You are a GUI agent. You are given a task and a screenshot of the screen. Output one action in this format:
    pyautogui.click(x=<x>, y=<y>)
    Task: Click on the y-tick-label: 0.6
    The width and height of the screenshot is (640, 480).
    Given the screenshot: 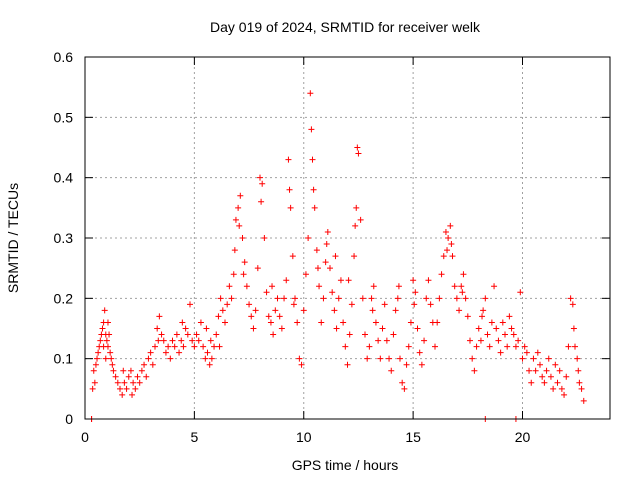 What is the action you would take?
    pyautogui.click(x=64, y=57)
    